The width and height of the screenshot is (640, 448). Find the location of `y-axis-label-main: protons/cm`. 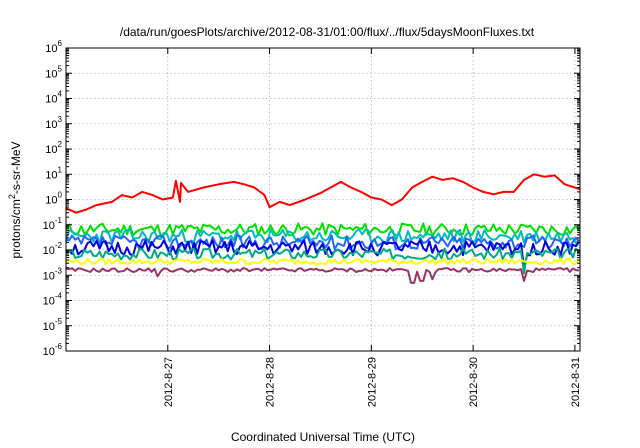

y-axis-label-main: protons/cm is located at coordinates (16, 228).